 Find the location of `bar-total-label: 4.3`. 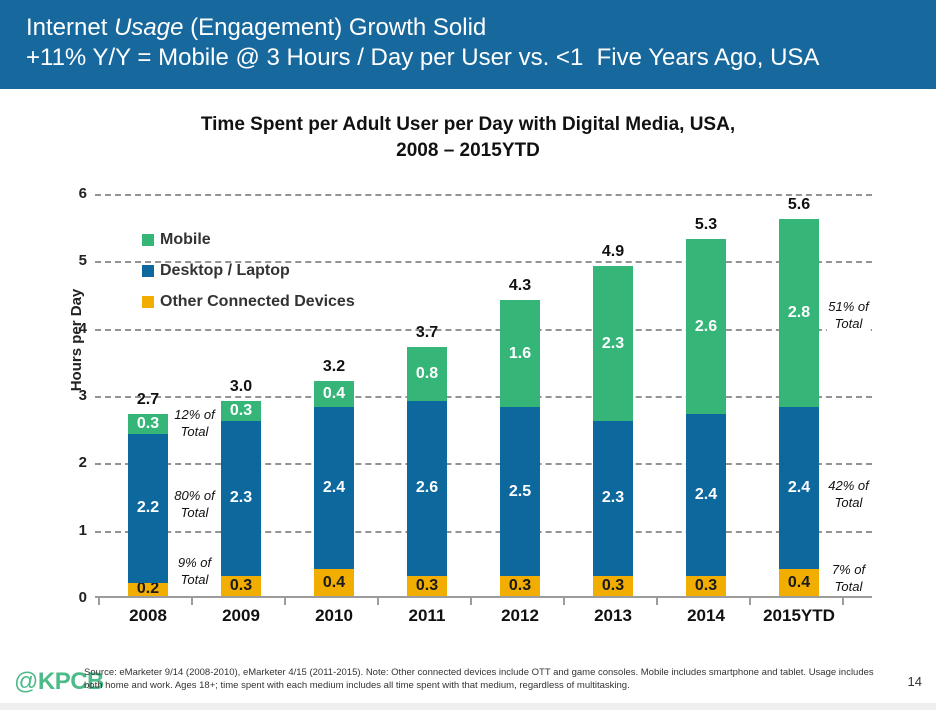

bar-total-label: 4.3 is located at coordinates (520, 285).